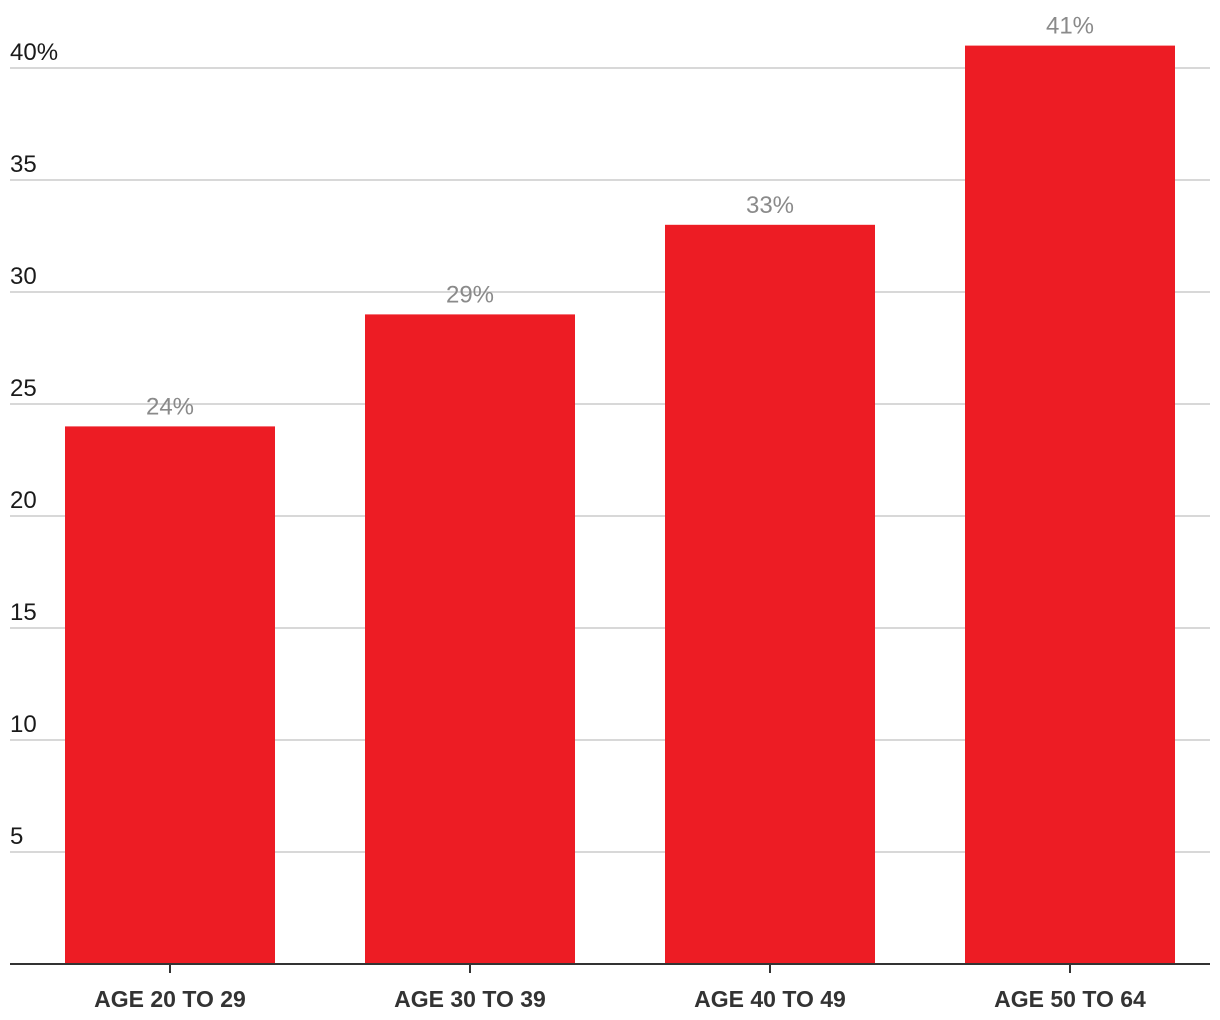  I want to click on x-category-label: AGE 50 TO 64, so click(1070, 999).